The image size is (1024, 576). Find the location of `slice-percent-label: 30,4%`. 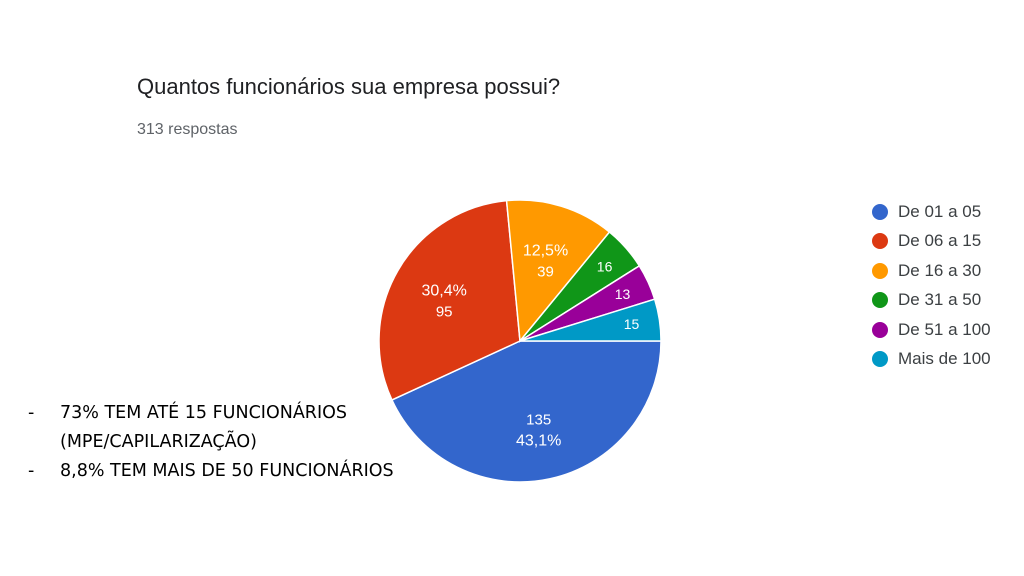

slice-percent-label: 30,4% is located at coordinates (444, 290).